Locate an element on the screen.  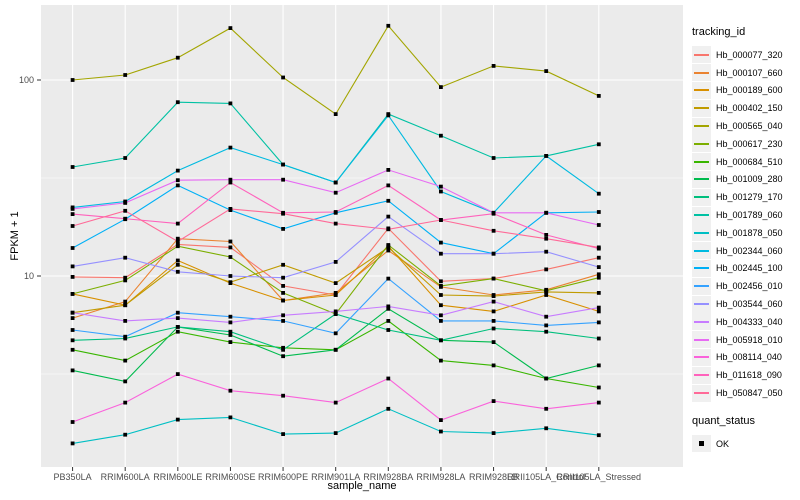
legend-label: Hb_002456_010 is located at coordinates (749, 286).